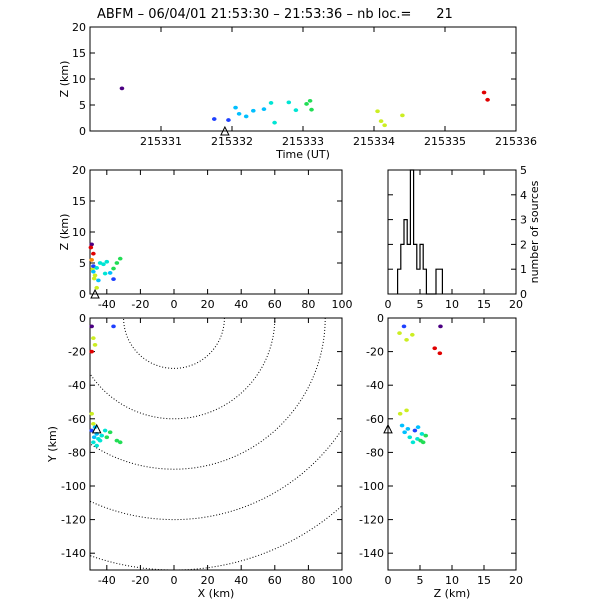  I want to click on plan-view-xtick-label: 40, so click(241, 580).